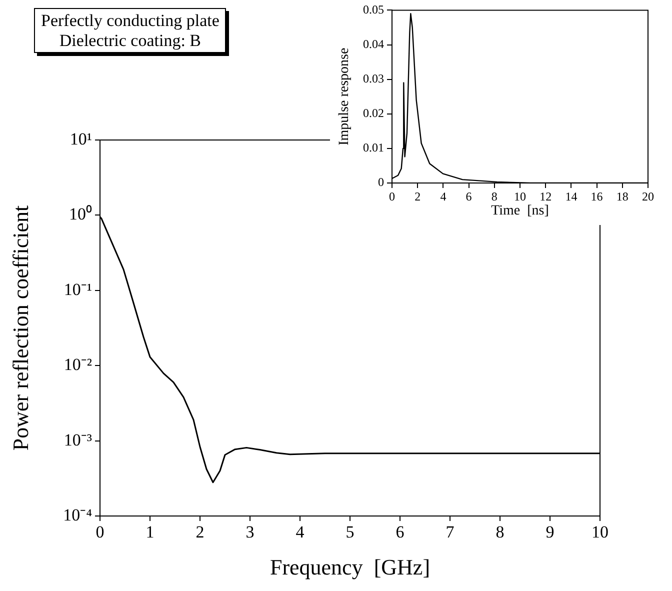  Describe the element at coordinates (546, 196) in the screenshot. I see `x-tick-label: 12` at that location.